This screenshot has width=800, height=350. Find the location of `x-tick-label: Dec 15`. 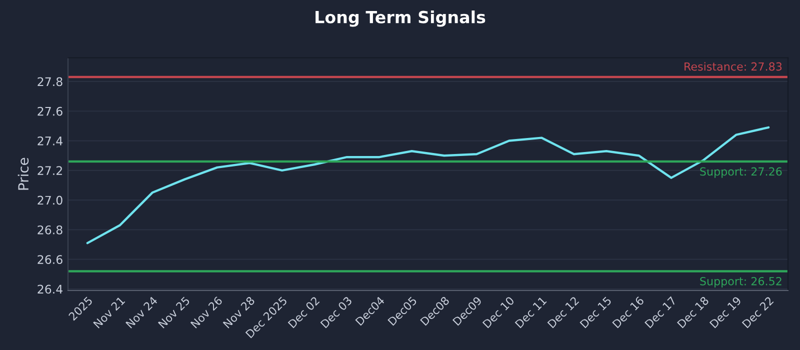

x-tick-label: Dec 15 is located at coordinates (596, 312).